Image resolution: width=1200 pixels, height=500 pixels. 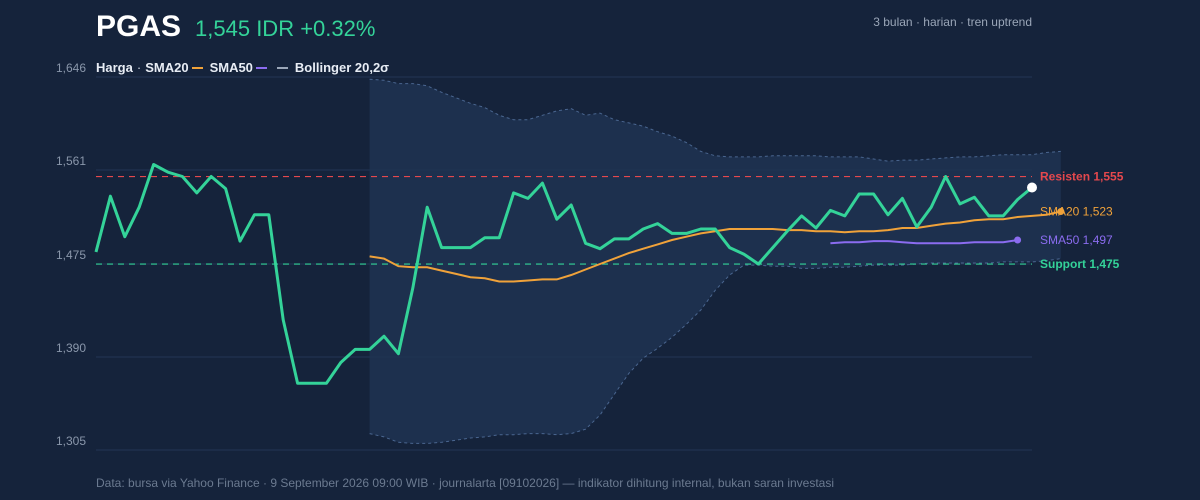 I want to click on resistance-label: Resisten 1,555, so click(x=1082, y=177).